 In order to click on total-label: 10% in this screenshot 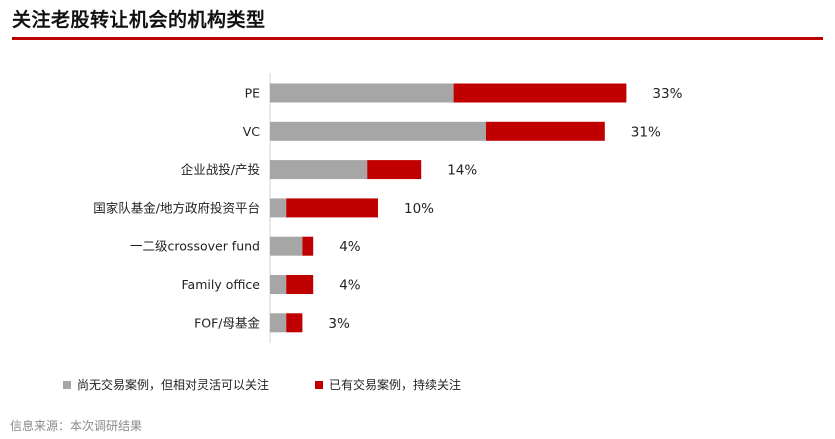, I will do `click(419, 209)`.